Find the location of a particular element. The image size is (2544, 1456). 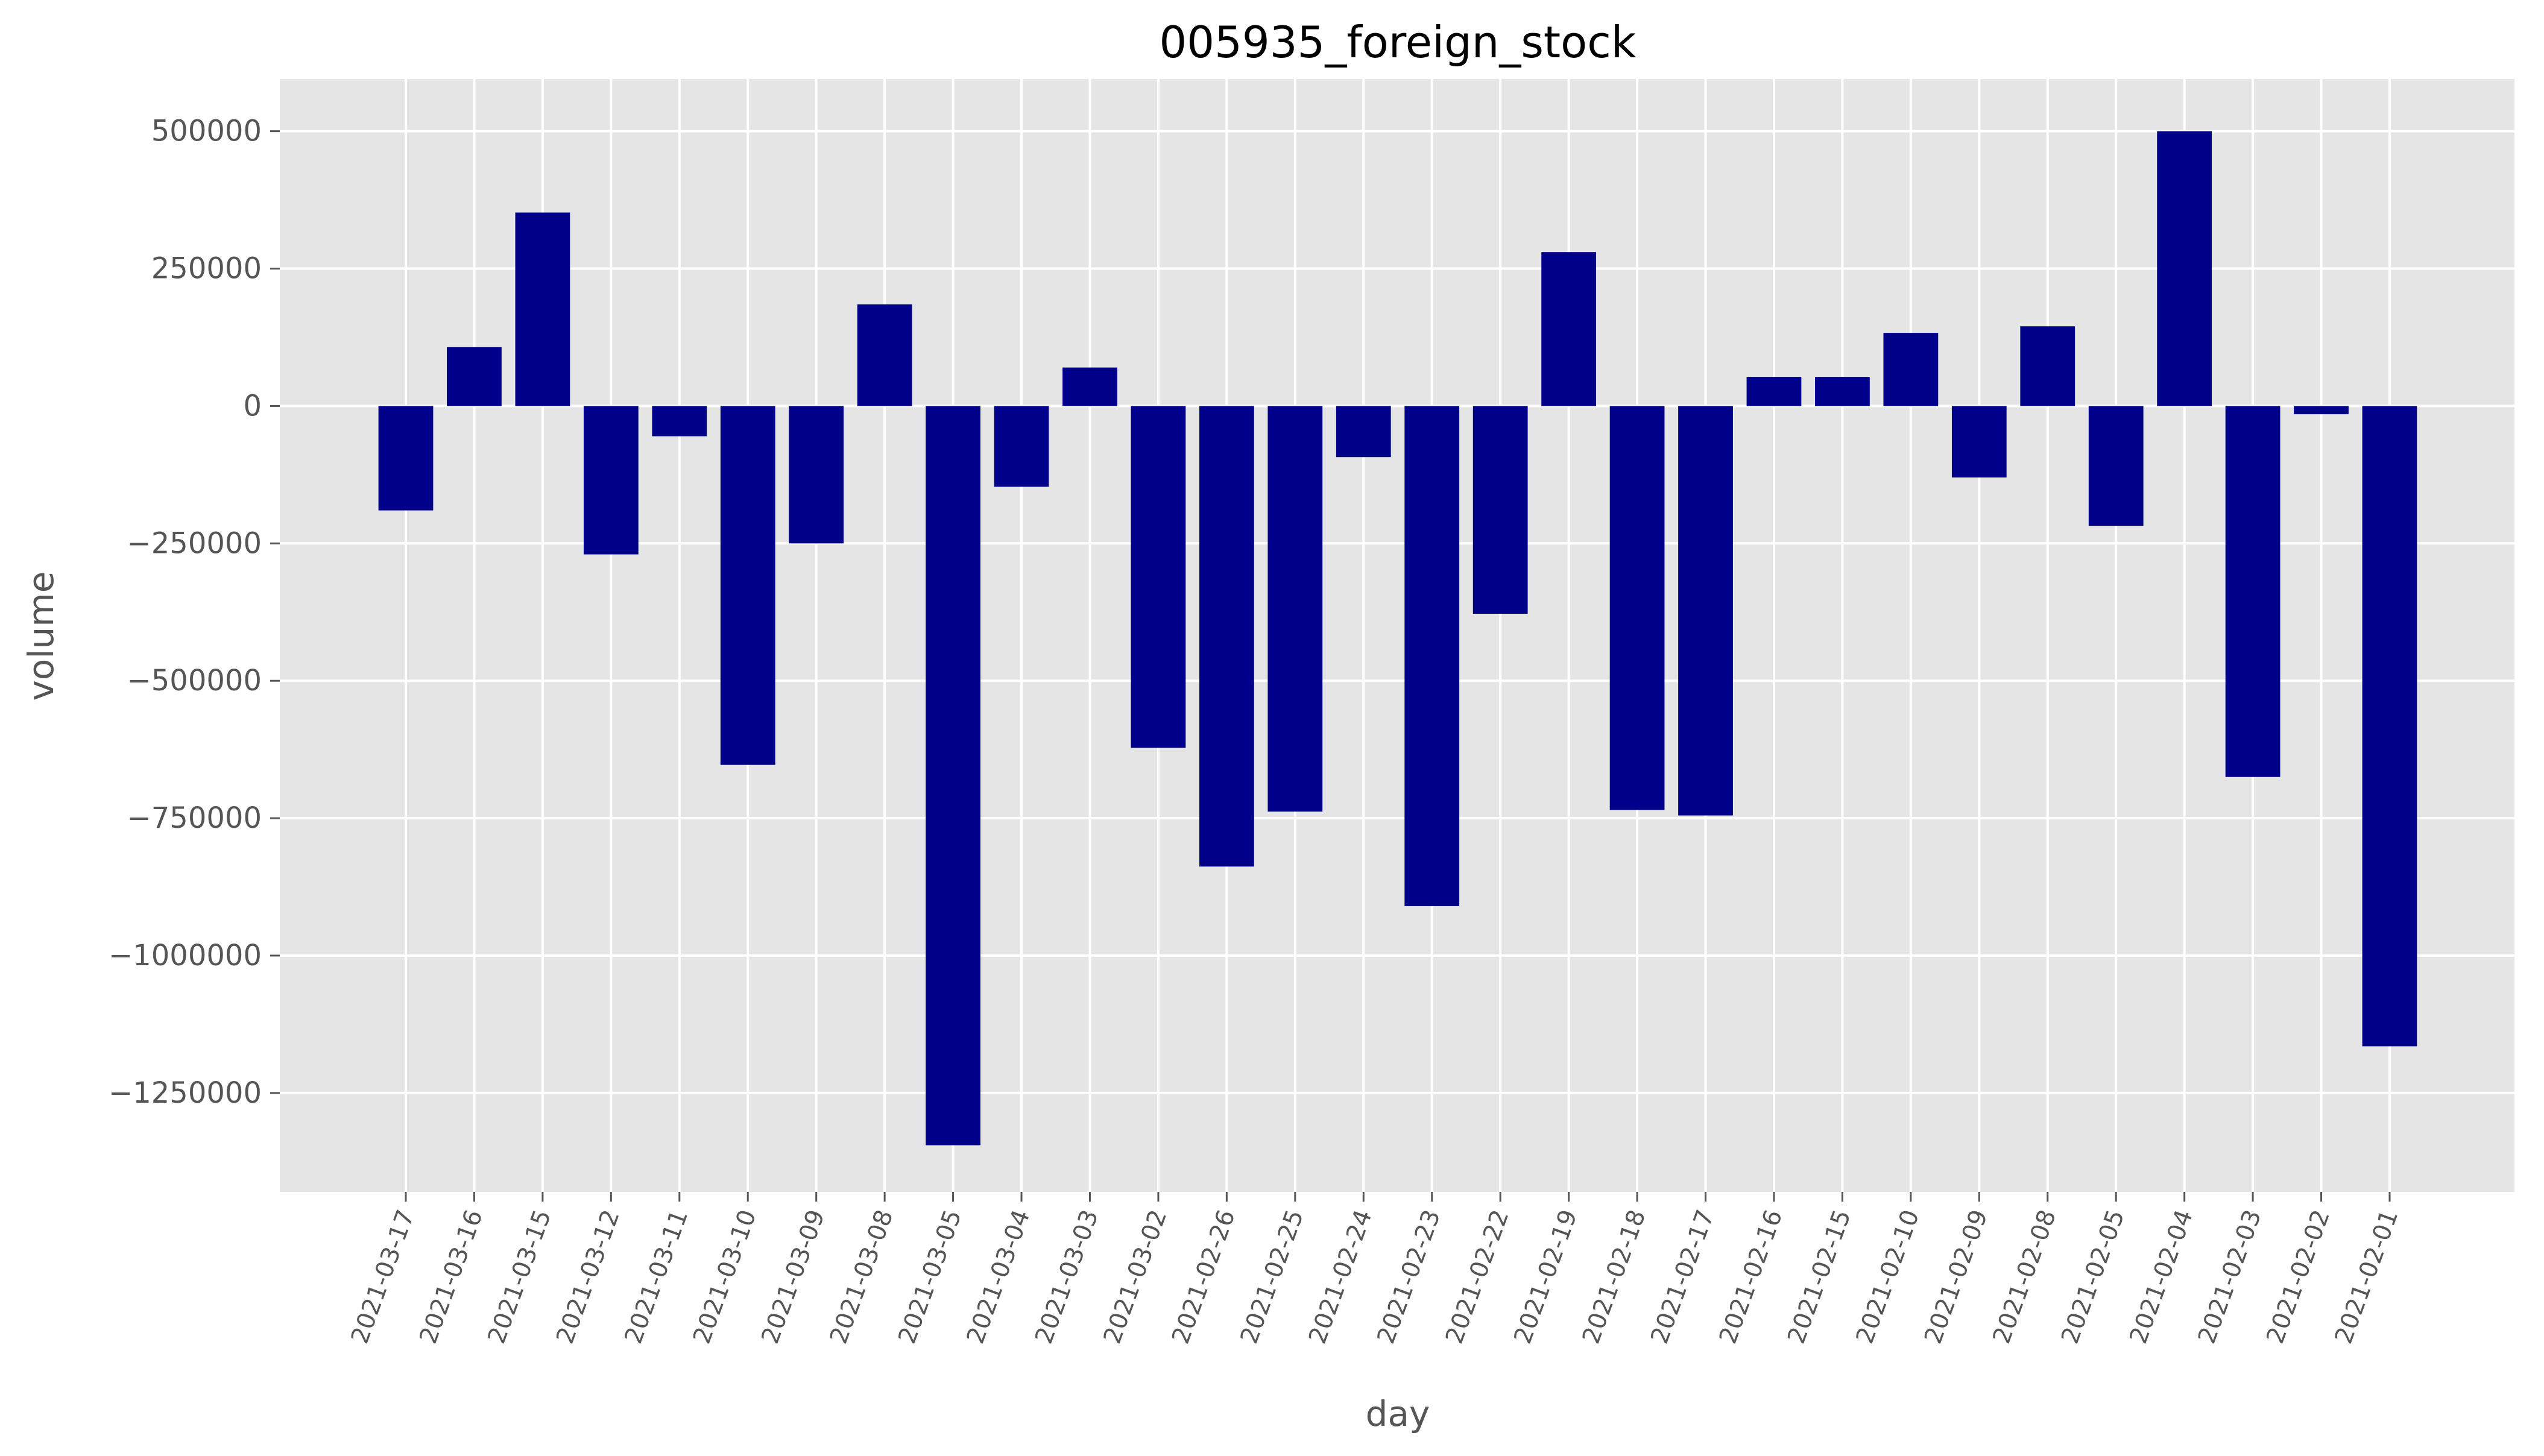

y-tick-label: −750000 is located at coordinates (194, 818).